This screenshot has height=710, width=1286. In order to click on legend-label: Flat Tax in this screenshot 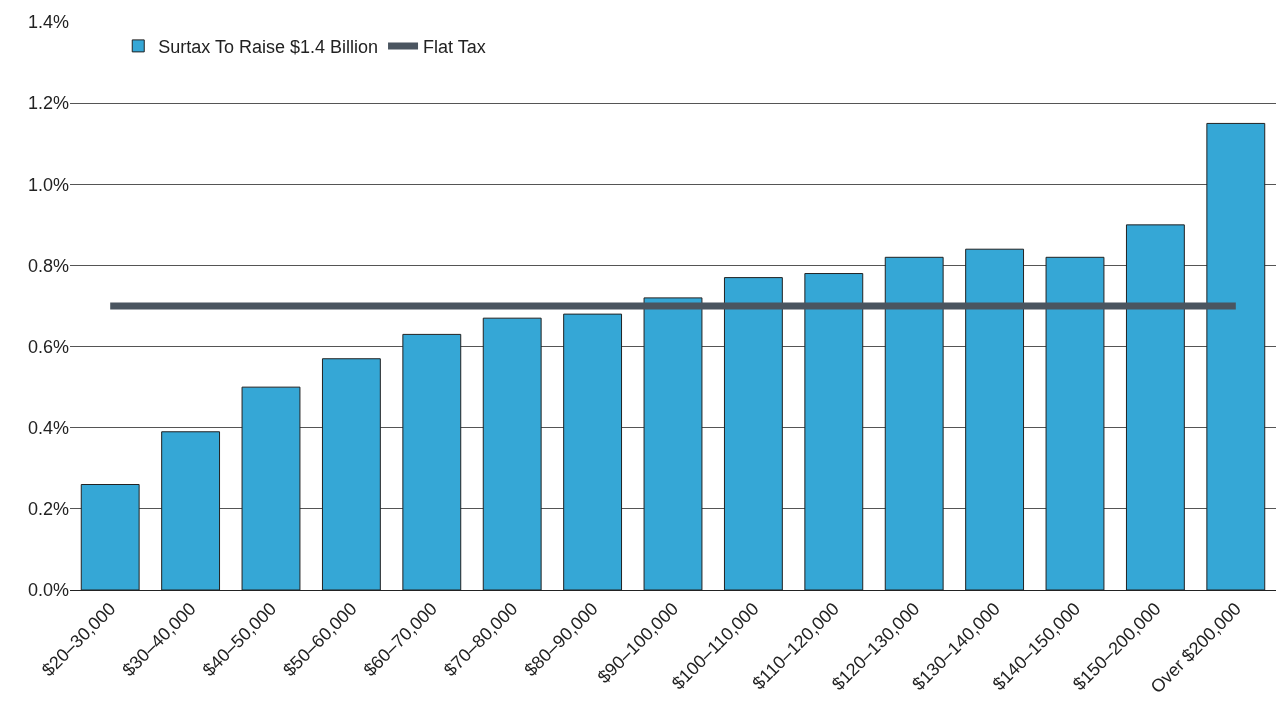, I will do `click(454, 46)`.